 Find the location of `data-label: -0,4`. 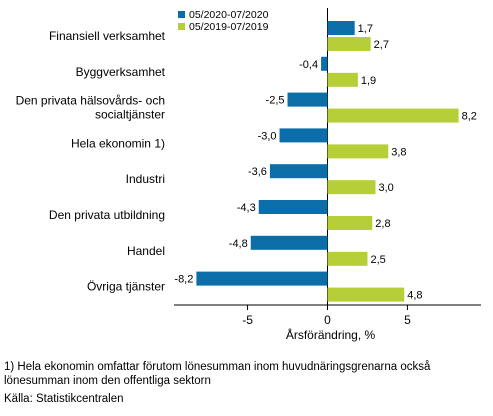

data-label: -0,4 is located at coordinates (308, 65).